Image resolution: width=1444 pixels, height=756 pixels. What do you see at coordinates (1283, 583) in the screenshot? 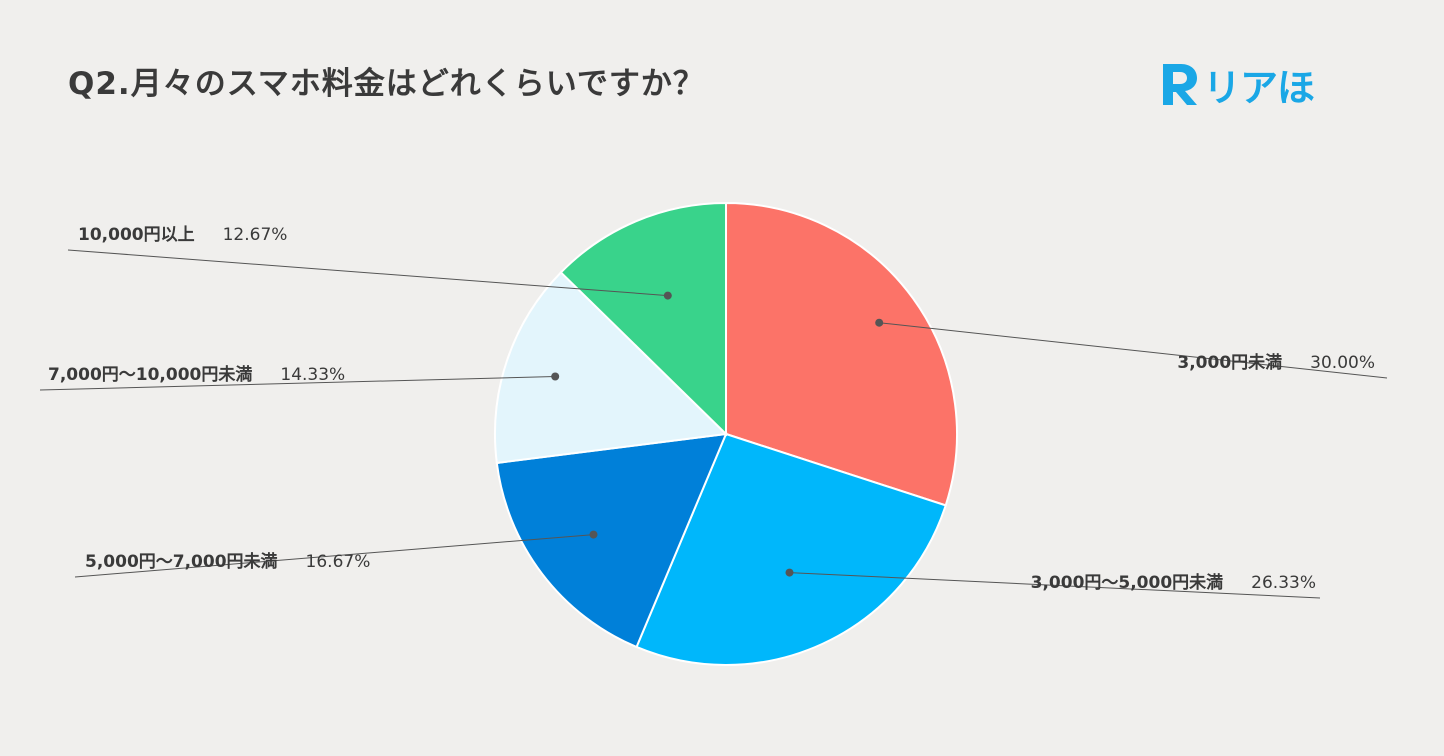
I see `slice-value-label: 26.33%` at bounding box center [1283, 583].